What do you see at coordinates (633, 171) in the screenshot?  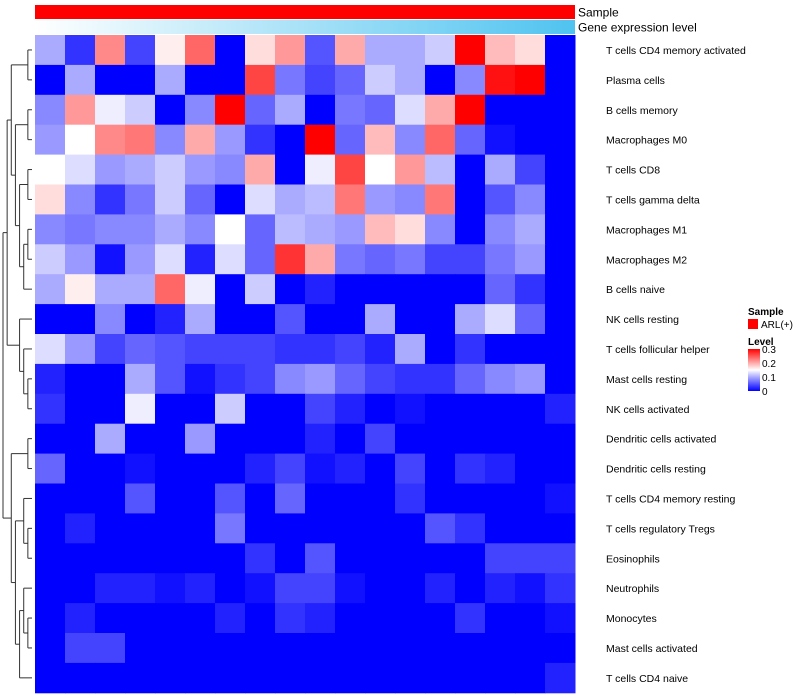 I see `row-label: T cells CD8` at bounding box center [633, 171].